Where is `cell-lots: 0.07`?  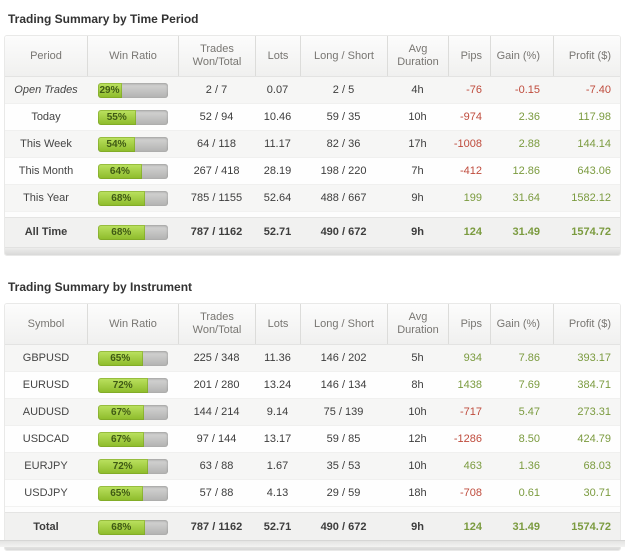 cell-lots: 0.07 is located at coordinates (277, 89).